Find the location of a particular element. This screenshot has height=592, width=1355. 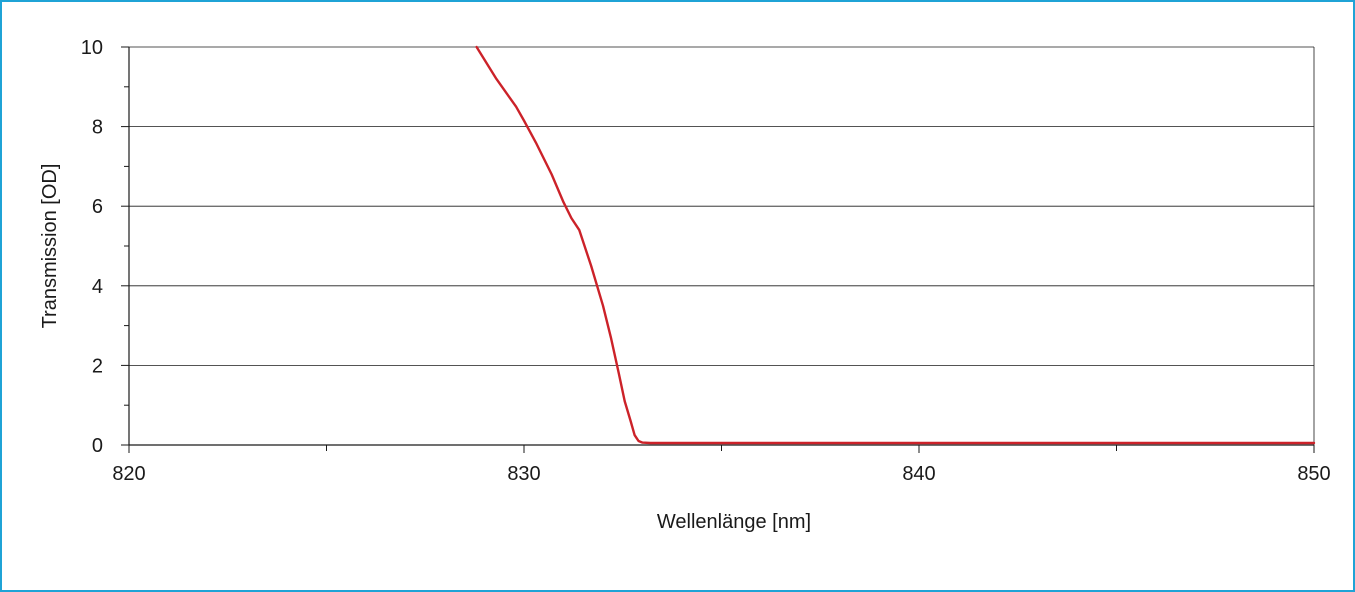

y-axis-title: Transmission [OD] is located at coordinates (50, 246).